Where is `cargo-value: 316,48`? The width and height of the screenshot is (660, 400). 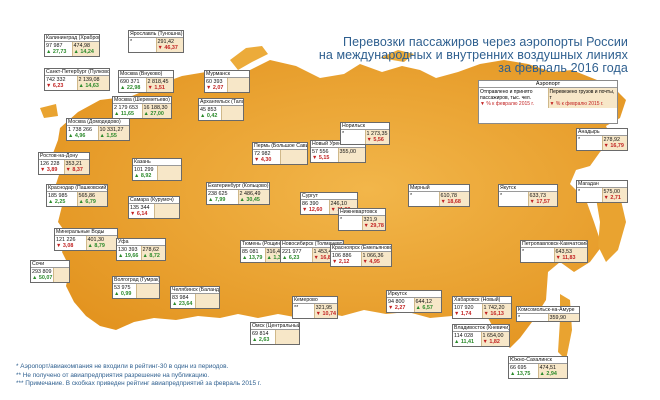 cargo-value: 316,48 is located at coordinates (275, 252).